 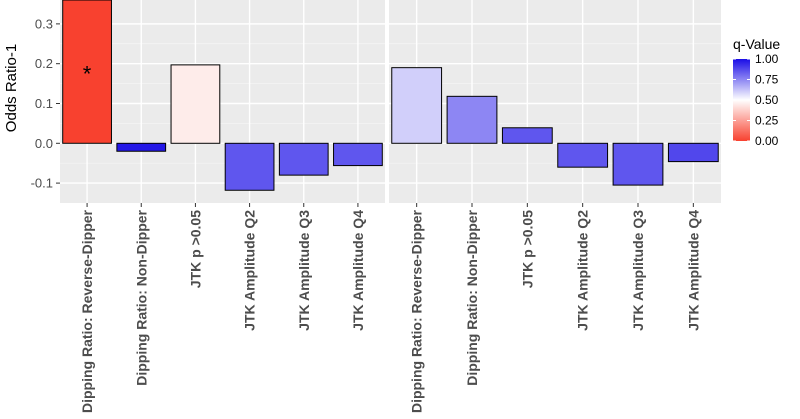 I want to click on legend-tick-label: 0.25, so click(x=767, y=121).